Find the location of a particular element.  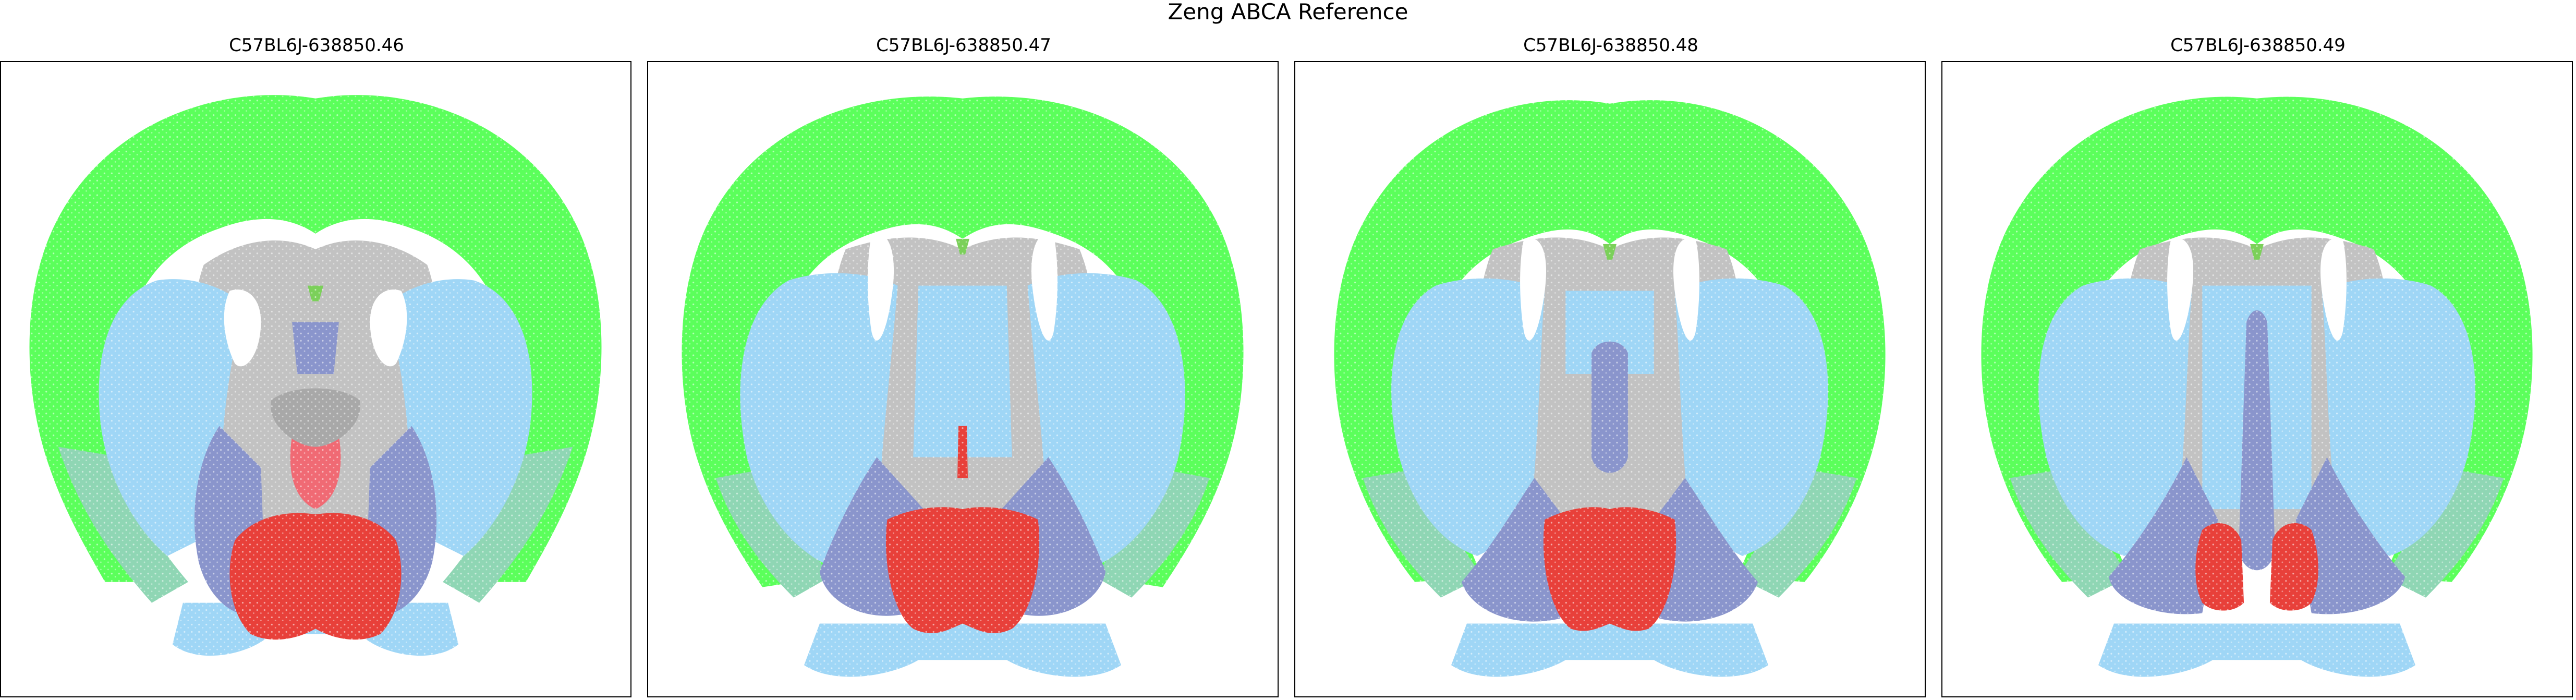

panel-title-4: C57BL6J-638850.49 is located at coordinates (2258, 45).